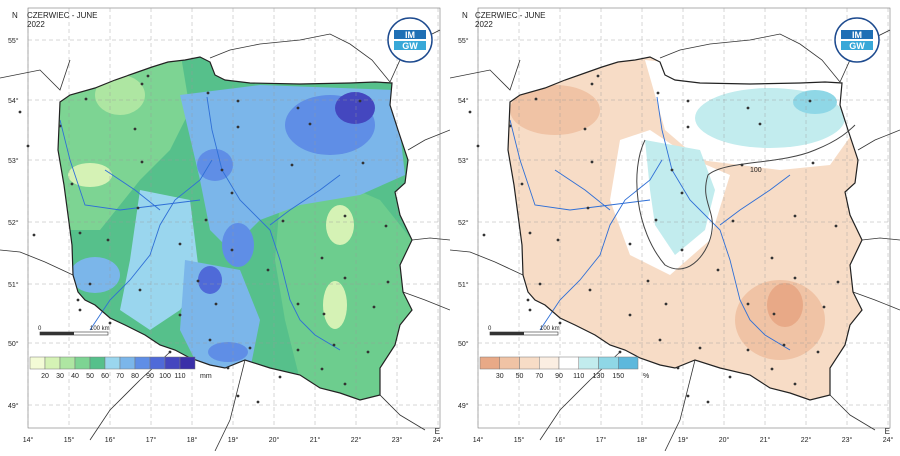 This screenshot has width=900, height=456. What do you see at coordinates (135, 376) in the screenshot?
I see `legend-tick-label: 80` at bounding box center [135, 376].